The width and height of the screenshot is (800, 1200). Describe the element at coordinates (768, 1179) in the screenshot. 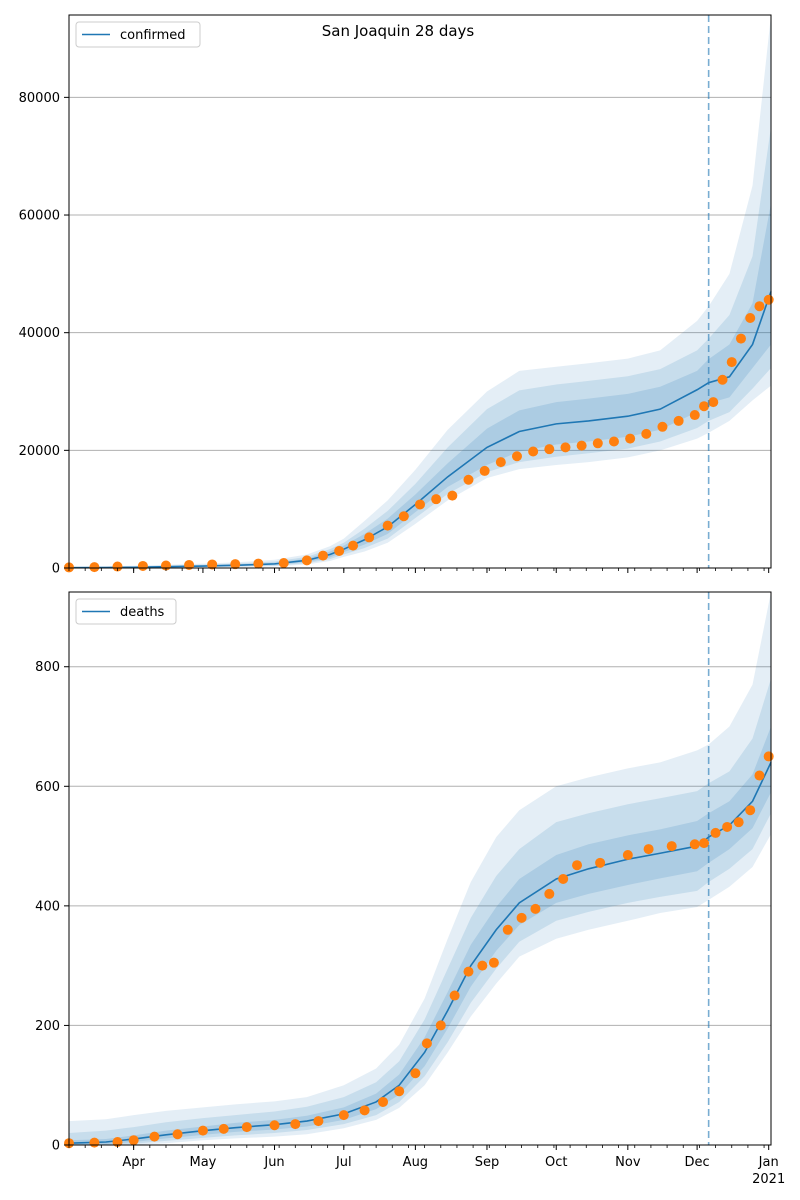

I see `x-year-label: 2021` at that location.